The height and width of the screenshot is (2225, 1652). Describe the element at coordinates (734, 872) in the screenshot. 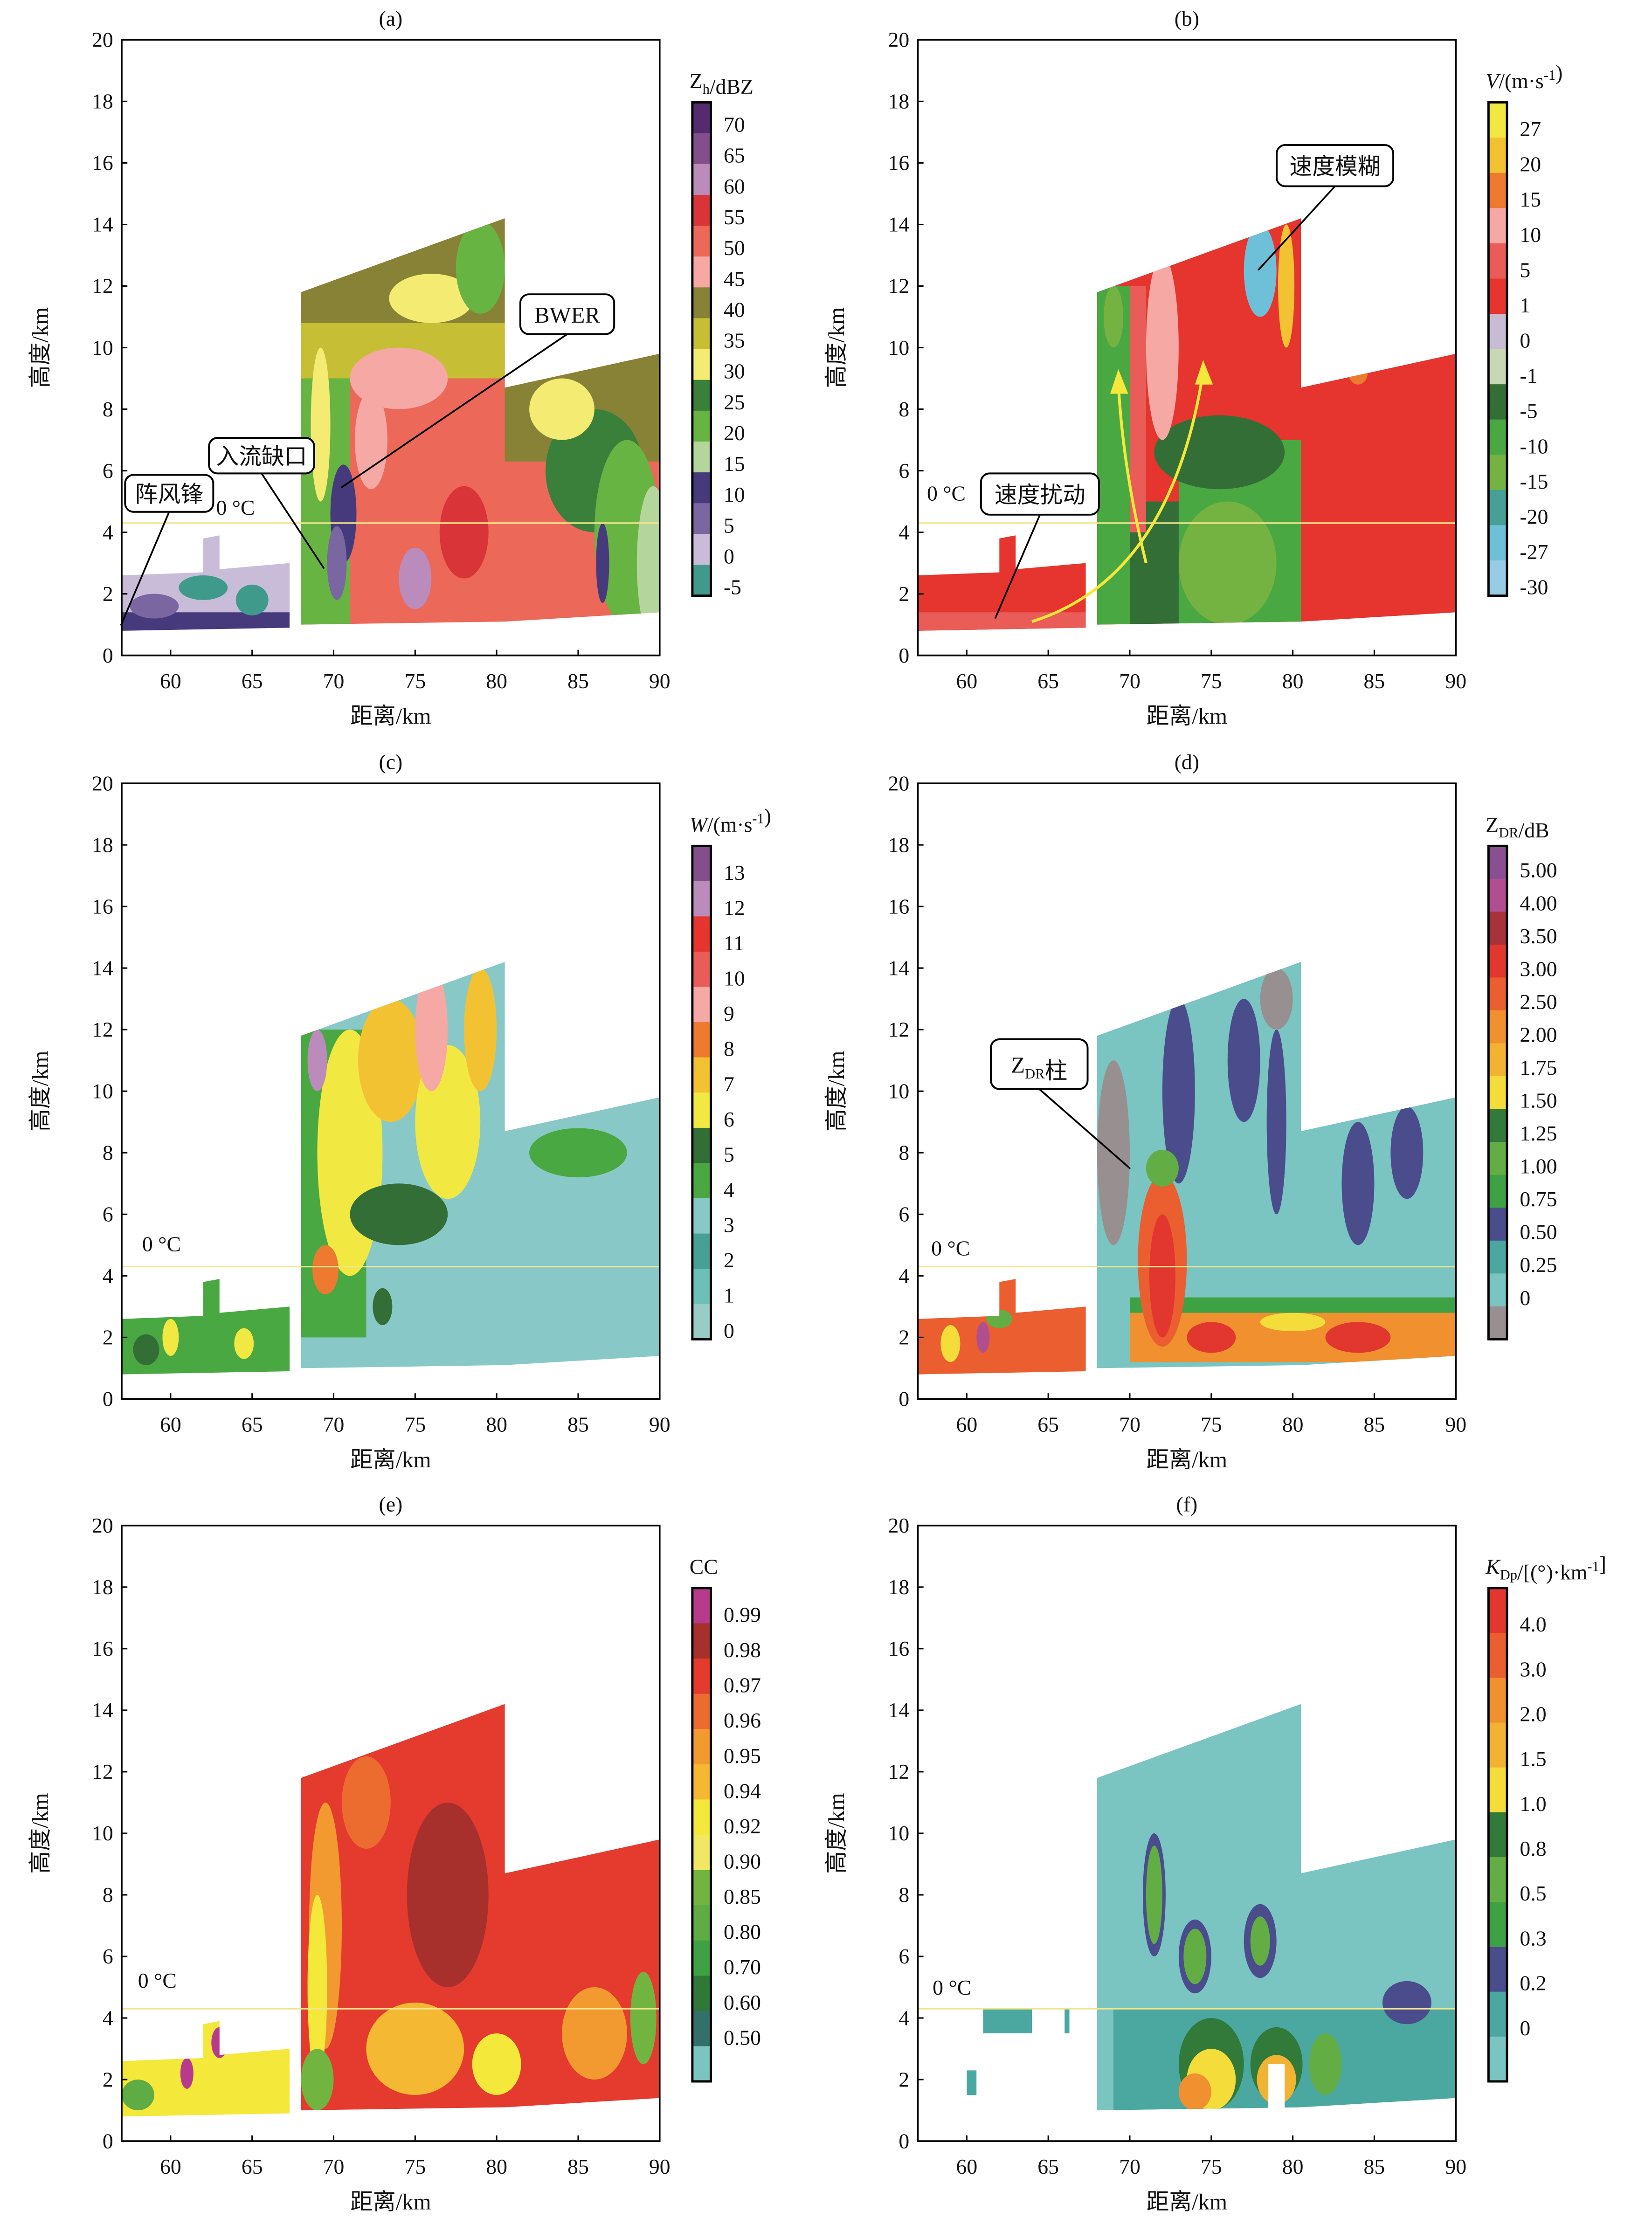

I see `colorbar-tick-label: 13` at that location.